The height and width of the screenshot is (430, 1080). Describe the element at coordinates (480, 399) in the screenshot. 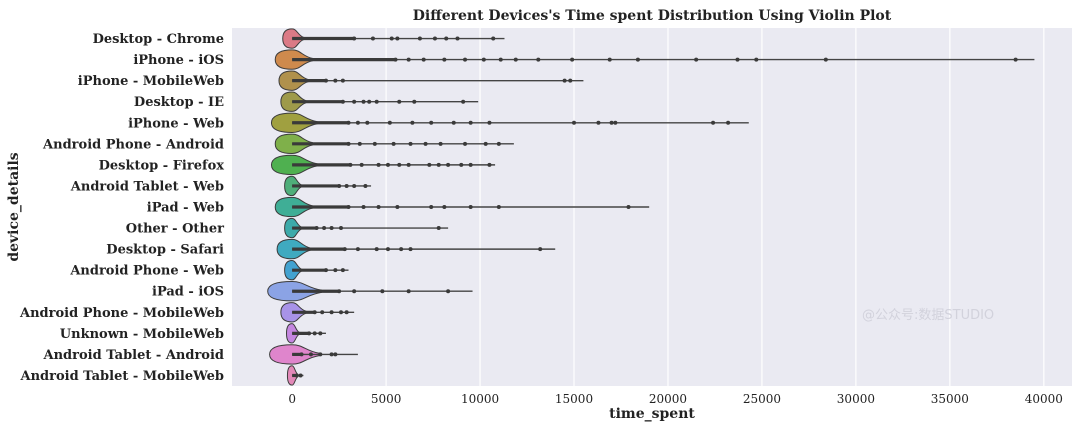

I see `x-tick-label: 10000` at that location.